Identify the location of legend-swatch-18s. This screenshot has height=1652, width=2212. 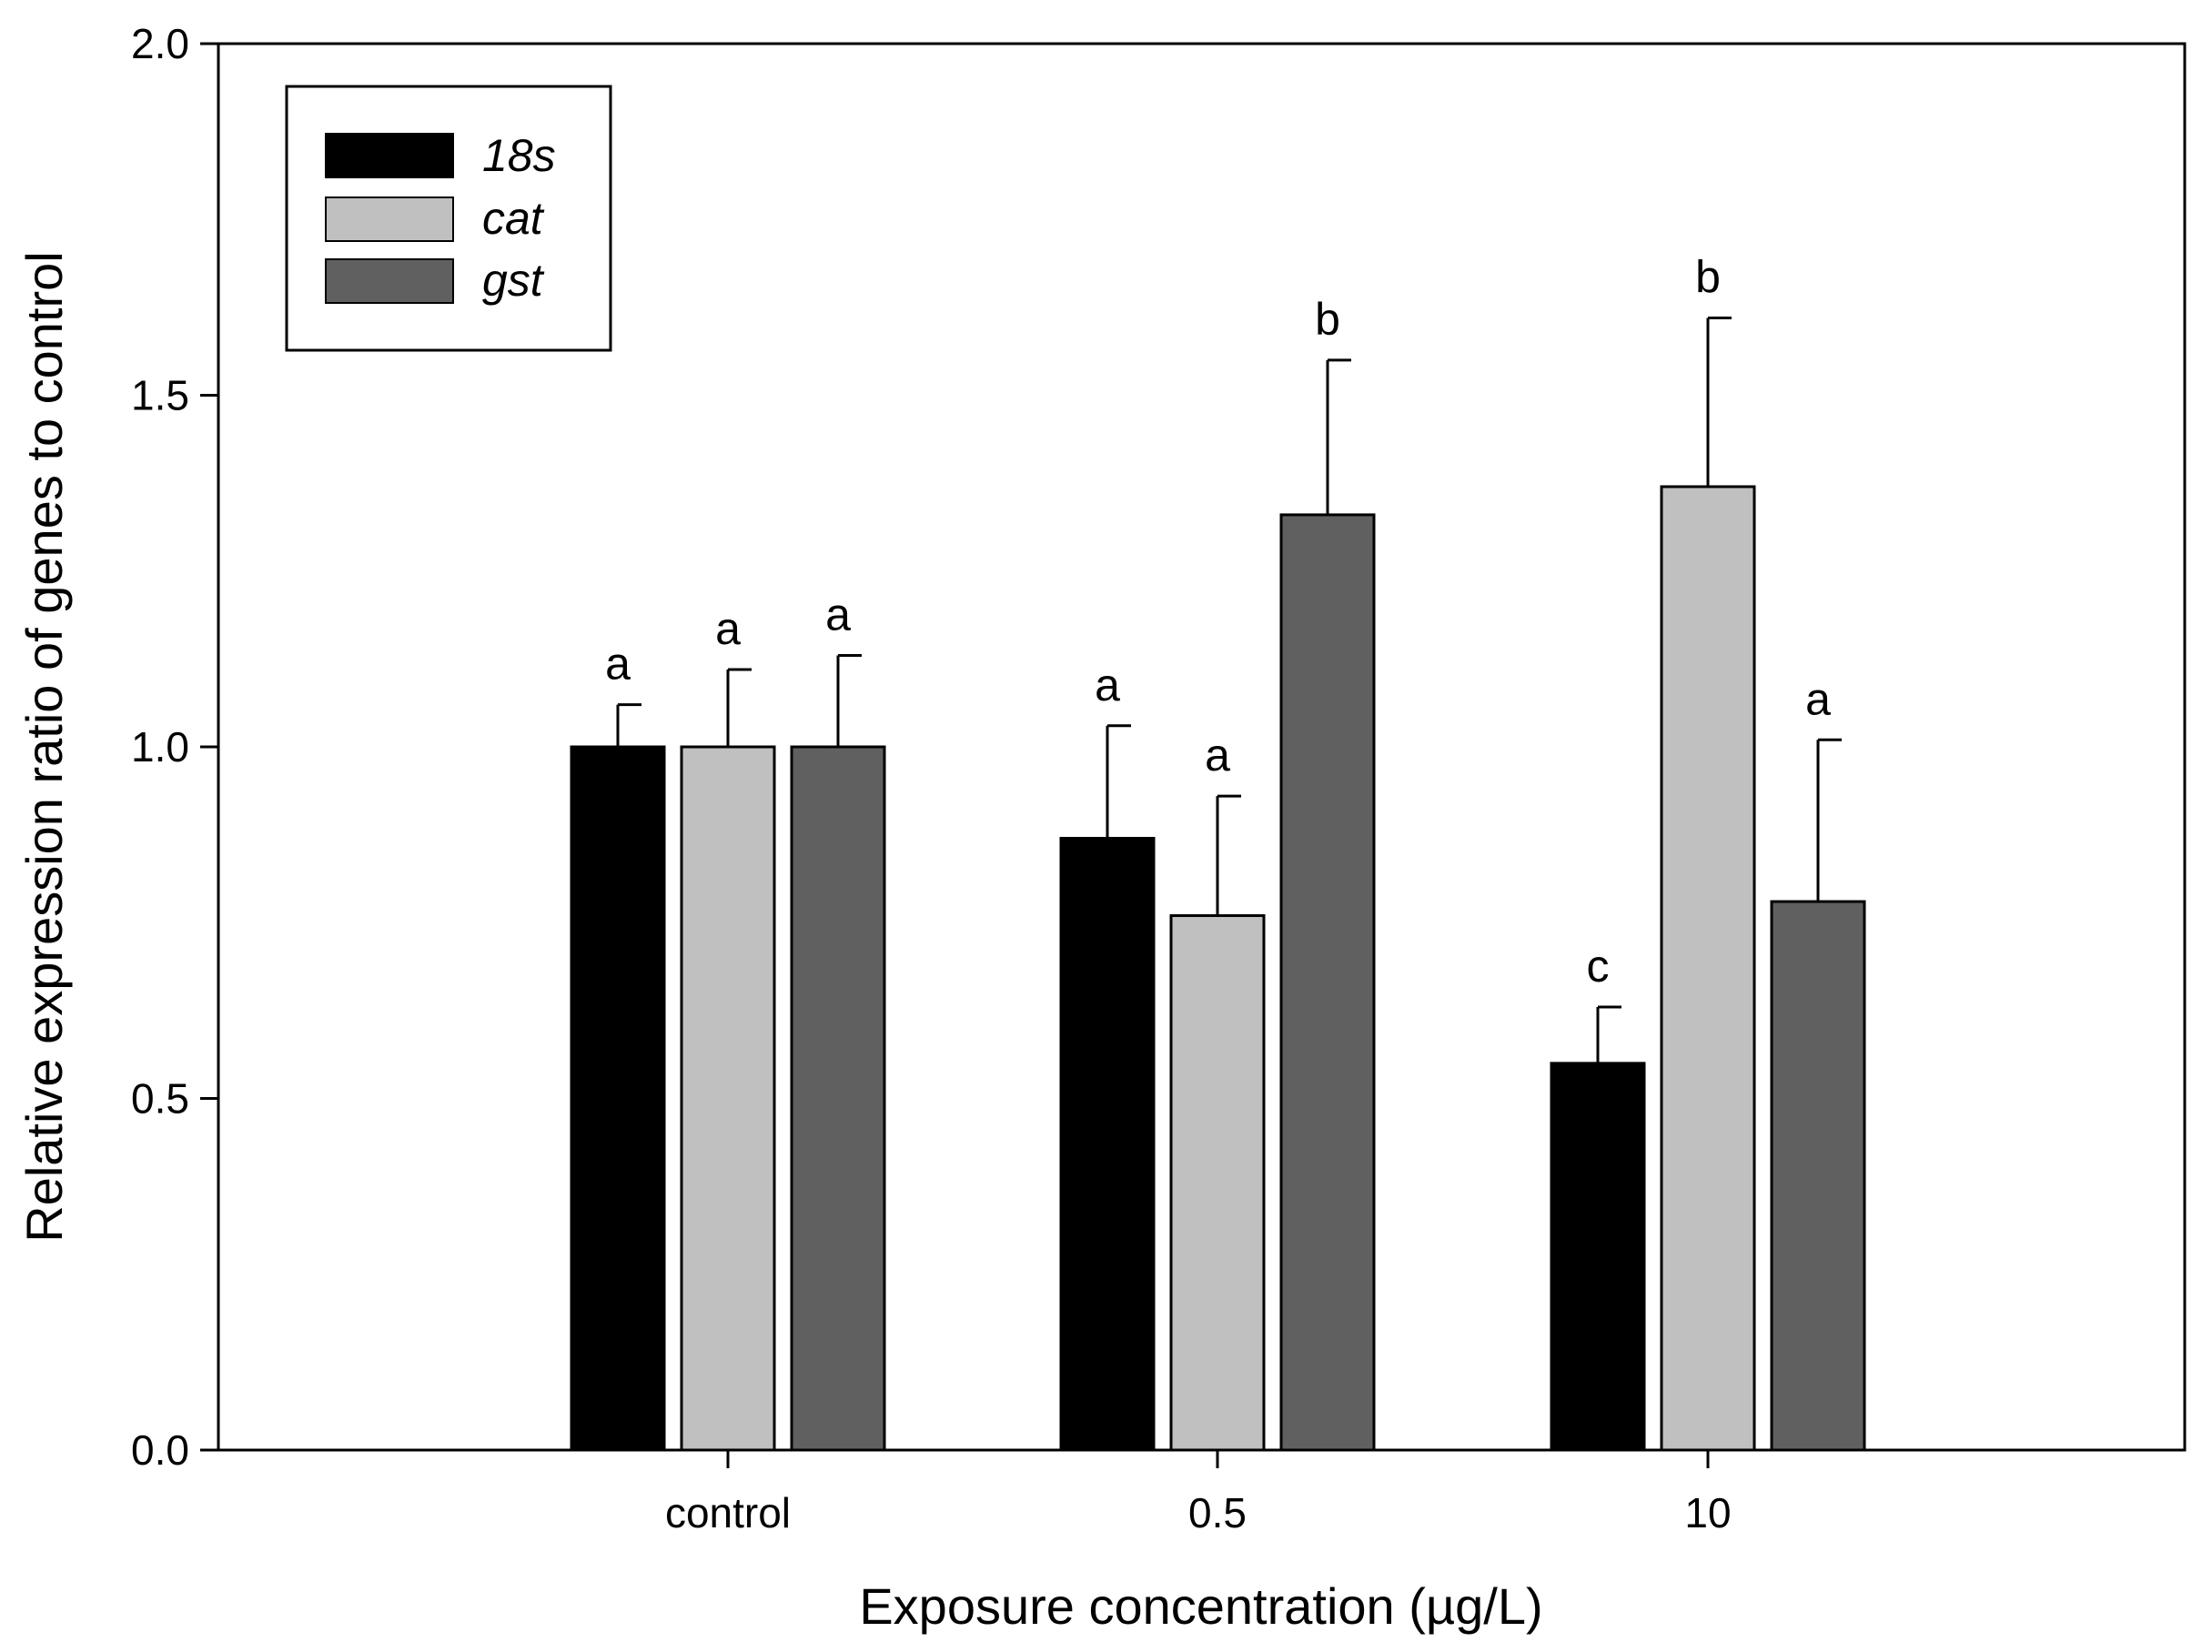
(389, 155).